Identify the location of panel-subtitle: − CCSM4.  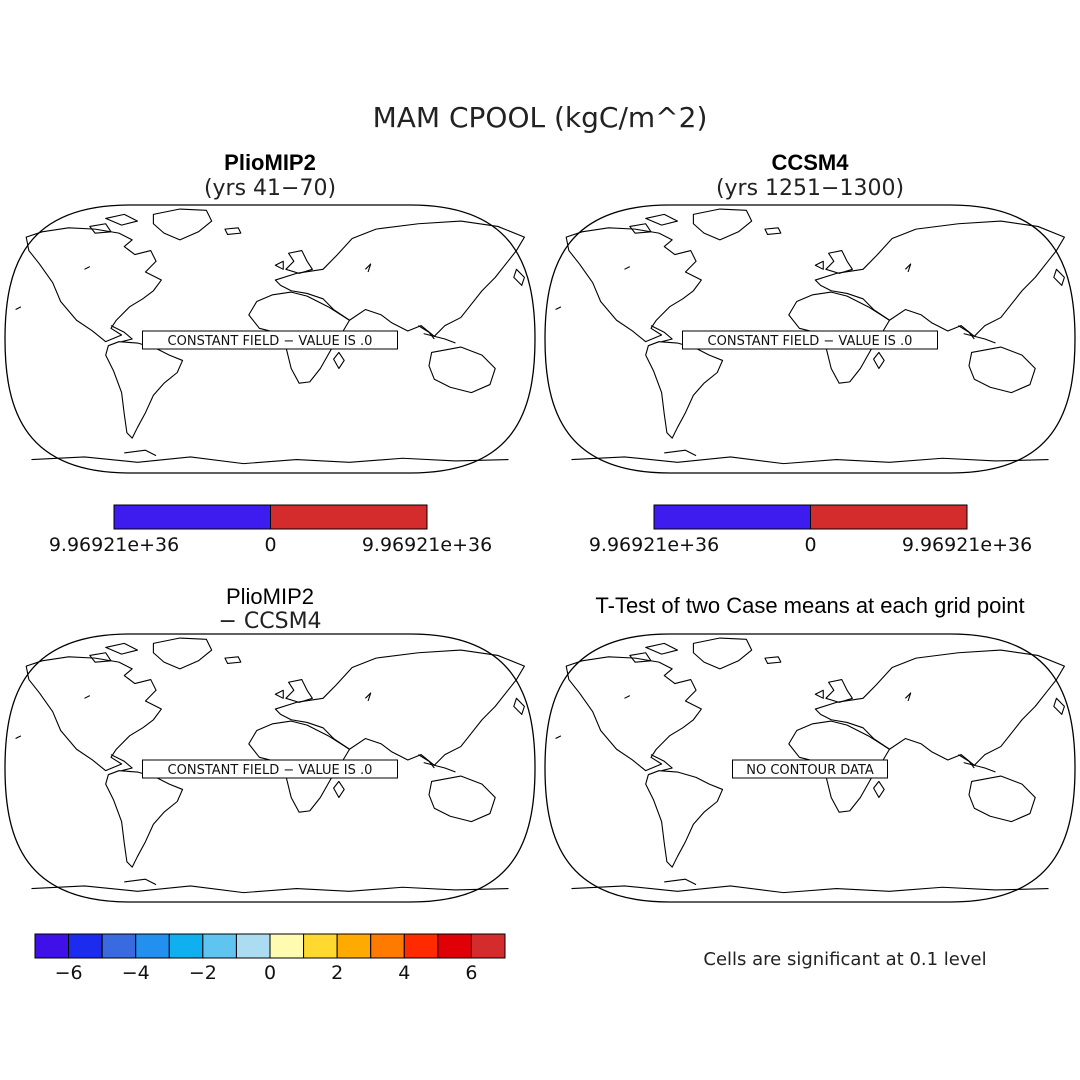
(269, 621).